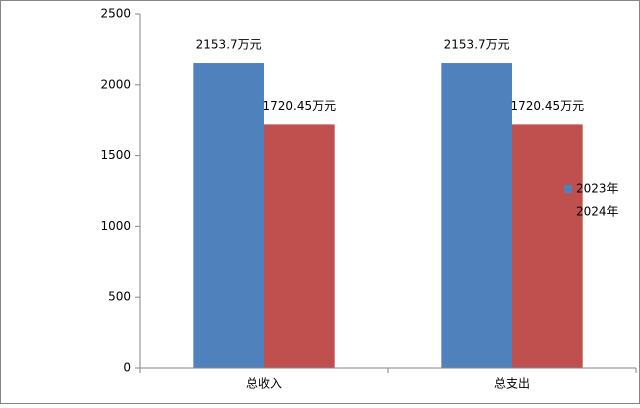  Describe the element at coordinates (512, 384) in the screenshot. I see `x-tick-label: 总支出` at that location.